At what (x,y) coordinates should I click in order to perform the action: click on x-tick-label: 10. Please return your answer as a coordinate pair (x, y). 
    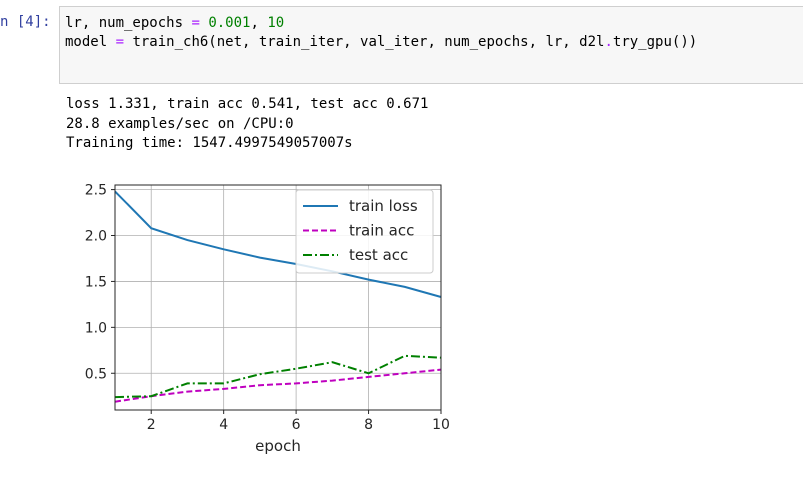
    Looking at the image, I should click on (441, 425).